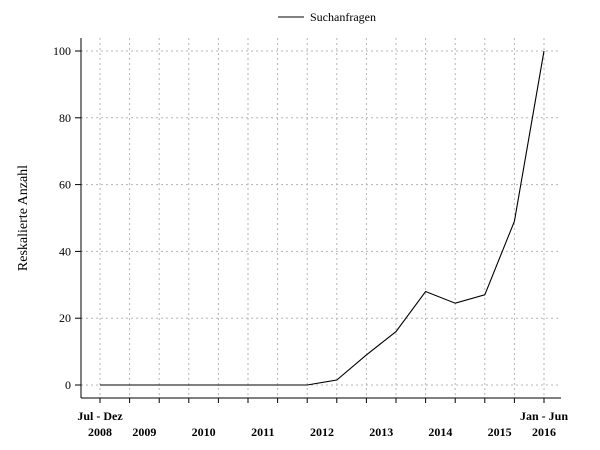  What do you see at coordinates (262, 432) in the screenshot?
I see `x-year-label: 2011` at bounding box center [262, 432].